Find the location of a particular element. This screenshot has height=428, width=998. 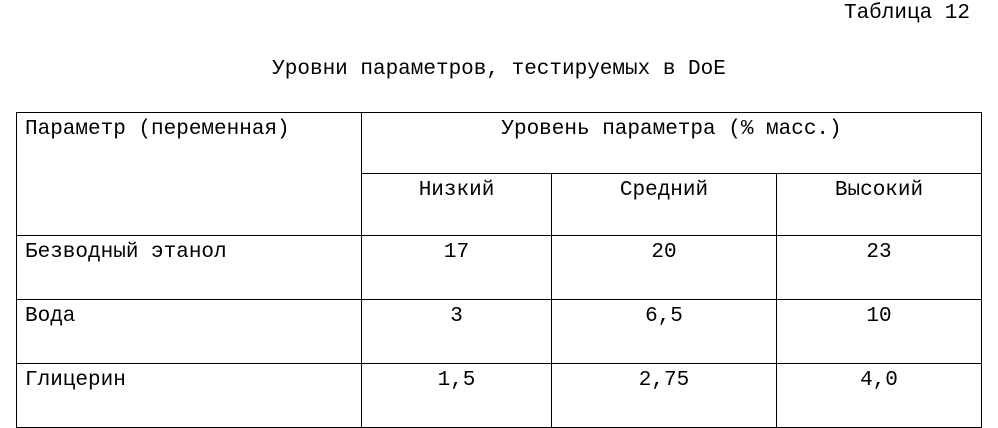

header-high: Высокий is located at coordinates (879, 204).